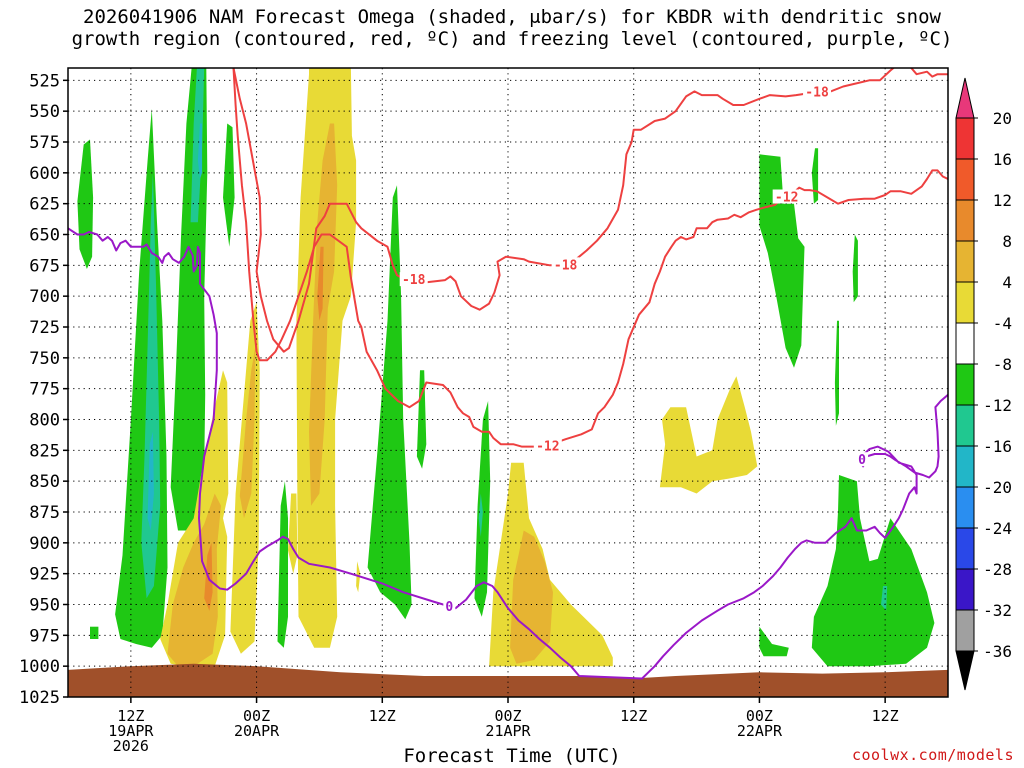 This screenshot has height=768, width=1024. I want to click on y-tick-label: 550, so click(44, 112).